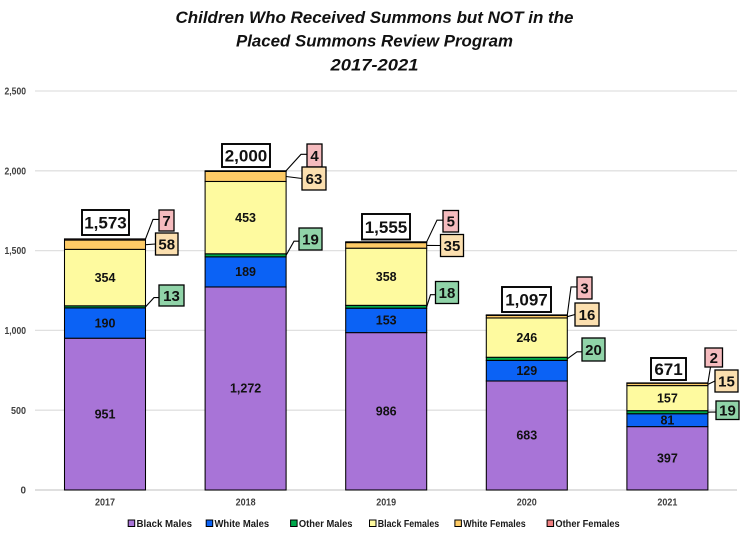 This screenshot has width=747, height=546. Describe the element at coordinates (447, 293) in the screenshot. I see `svg-text: 18` at that location.